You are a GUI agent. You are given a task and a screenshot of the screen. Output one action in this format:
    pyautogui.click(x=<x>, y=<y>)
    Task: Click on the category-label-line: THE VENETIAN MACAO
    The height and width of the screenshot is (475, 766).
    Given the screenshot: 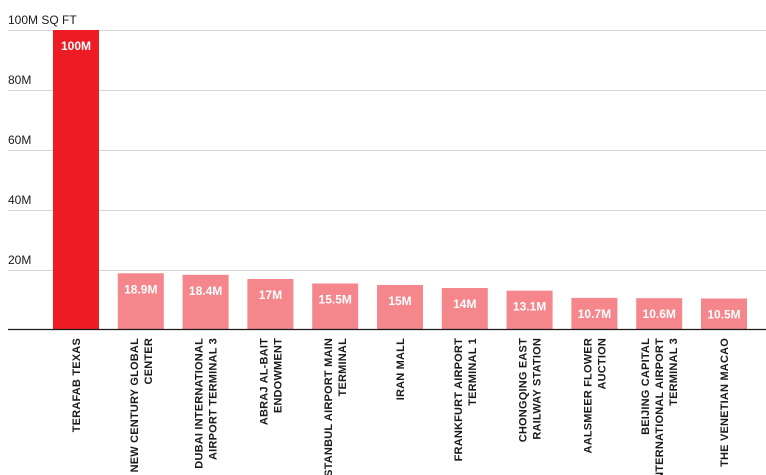 What is the action you would take?
    pyautogui.click(x=725, y=402)
    